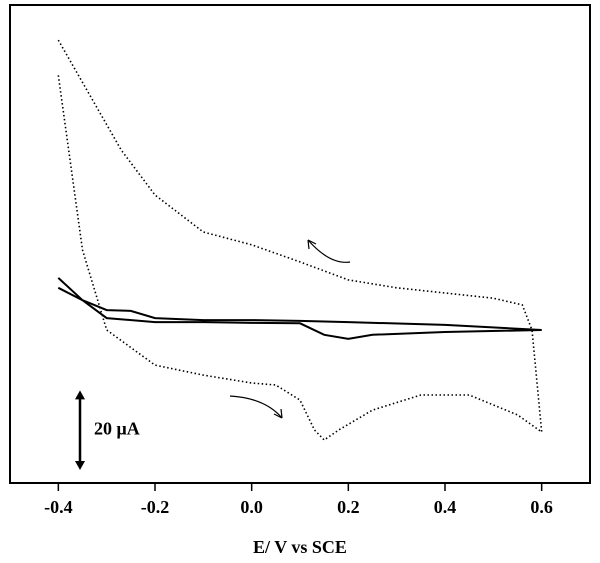 The width and height of the screenshot is (600, 563). What do you see at coordinates (117, 428) in the screenshot?
I see `scale-bar-label: 20 μA` at bounding box center [117, 428].